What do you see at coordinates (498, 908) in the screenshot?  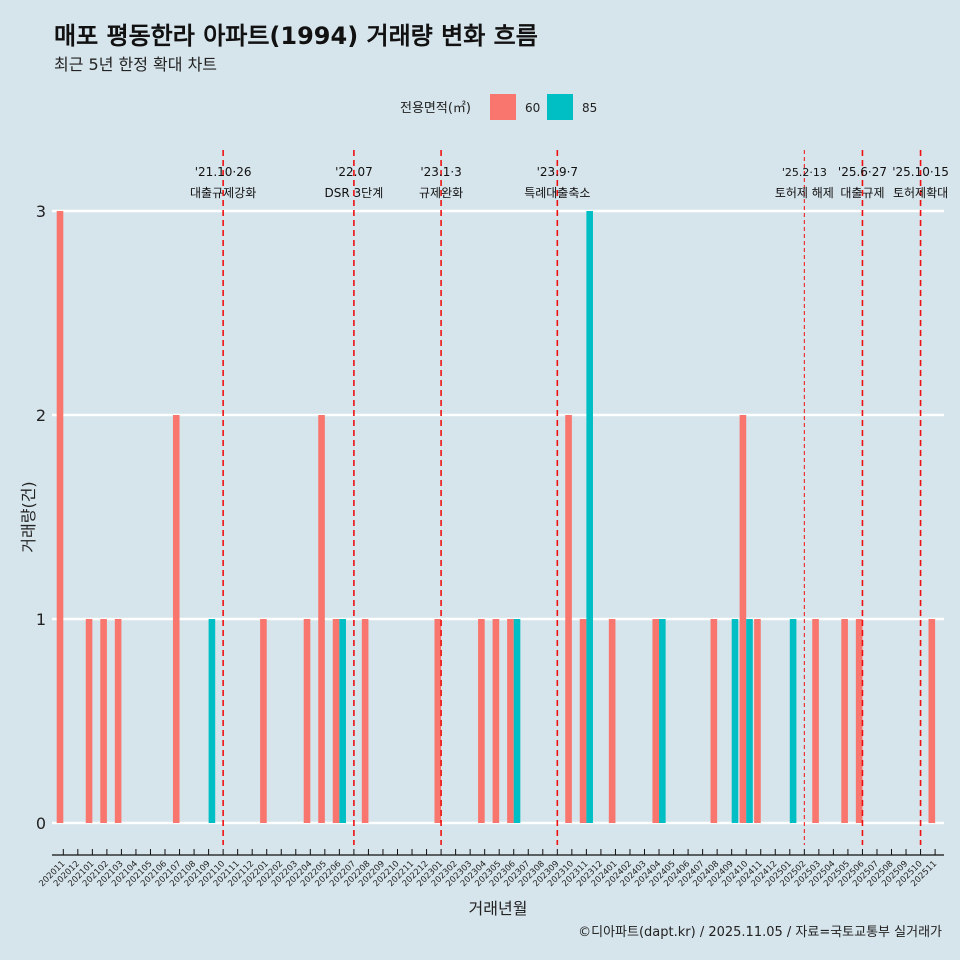 I see `x-axis-label: 거래년월` at bounding box center [498, 908].